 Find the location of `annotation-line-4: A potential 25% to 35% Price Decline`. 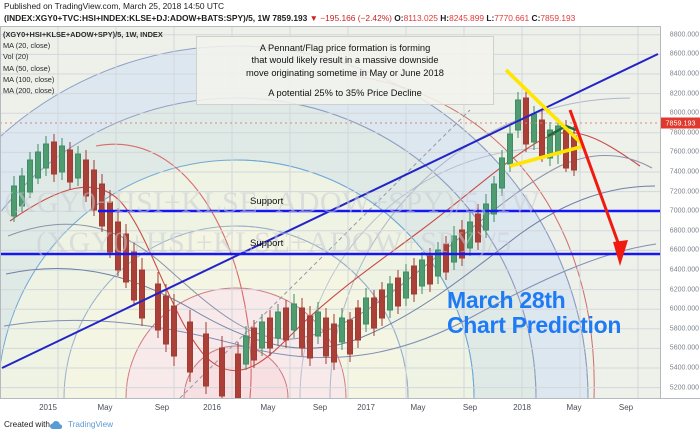

annotation-line-4: A potential 25% to 35% Price Decline is located at coordinates (345, 93).